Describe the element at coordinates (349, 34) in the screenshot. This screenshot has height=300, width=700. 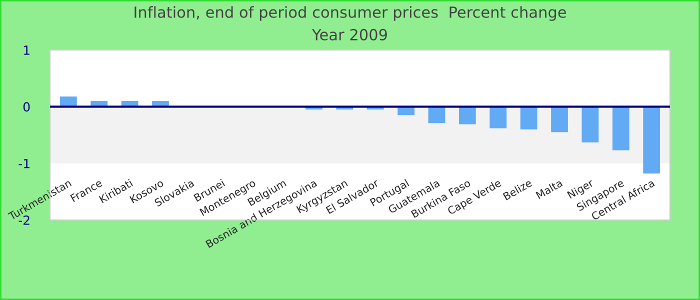
I see `chart-subtitle: Year 2009` at that location.